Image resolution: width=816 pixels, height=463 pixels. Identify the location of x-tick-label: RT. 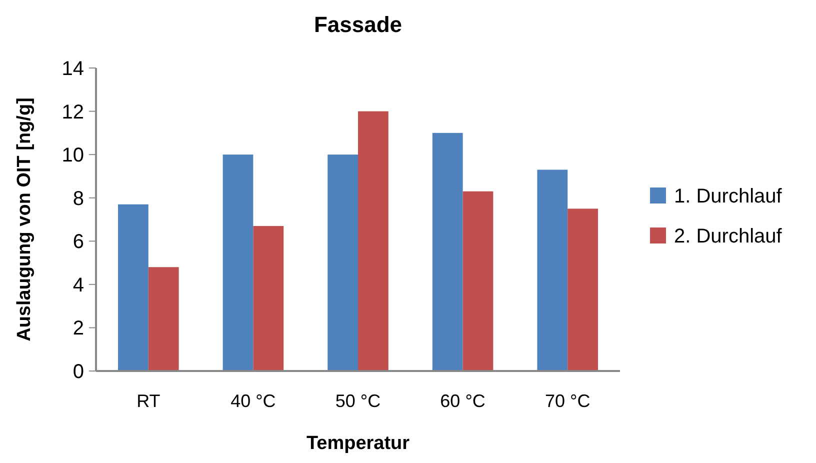
(148, 401).